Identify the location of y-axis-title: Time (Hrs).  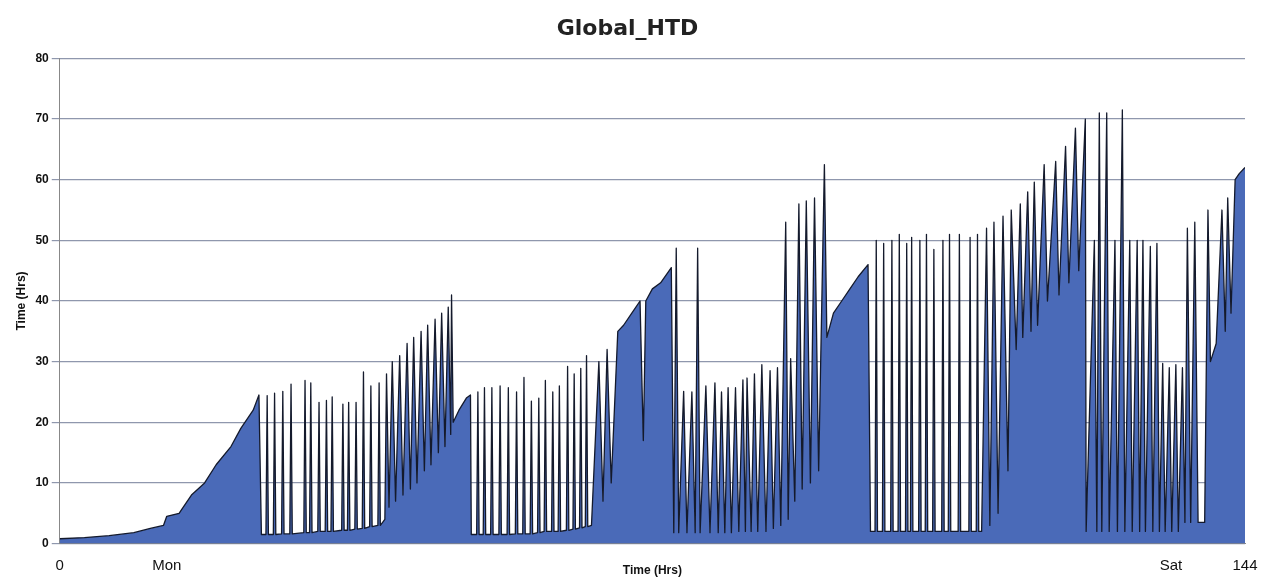
(20, 301).